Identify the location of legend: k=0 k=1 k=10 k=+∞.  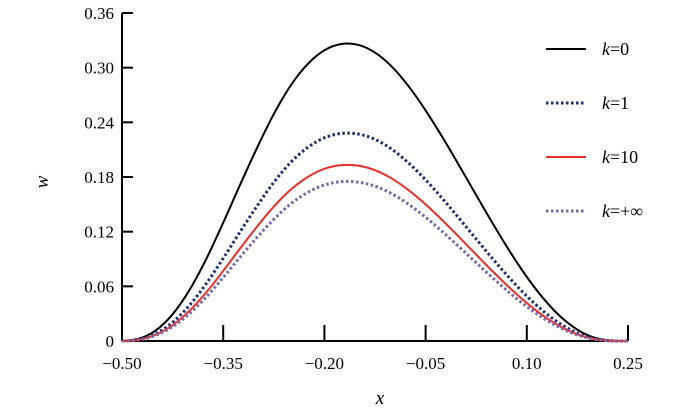
(594, 130).